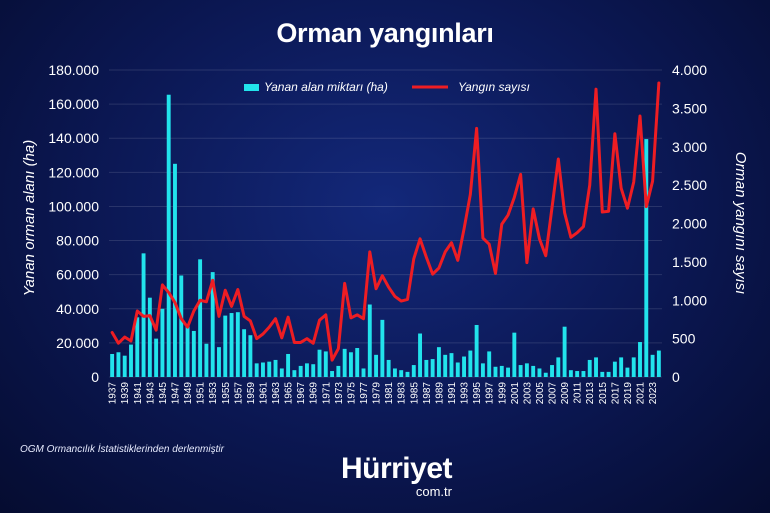 The image size is (770, 513). Describe the element at coordinates (540, 393) in the screenshot. I see `x-tick-label: 2005` at that location.